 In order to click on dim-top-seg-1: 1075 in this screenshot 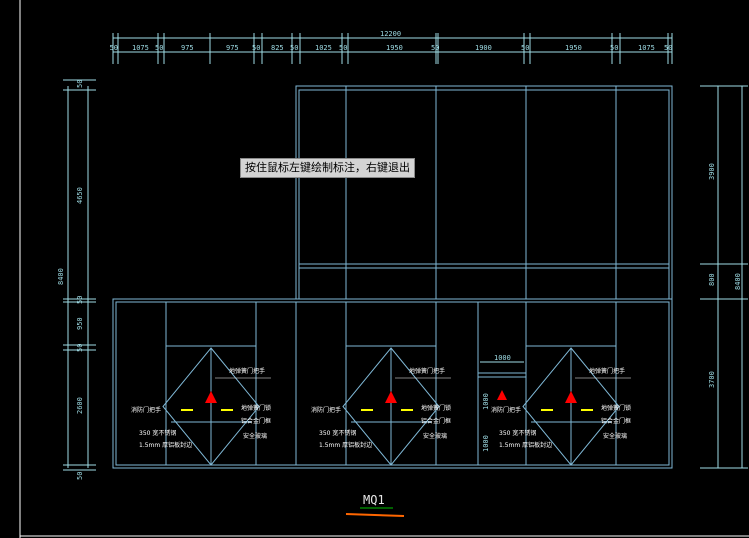, I will do `click(140, 48)`.